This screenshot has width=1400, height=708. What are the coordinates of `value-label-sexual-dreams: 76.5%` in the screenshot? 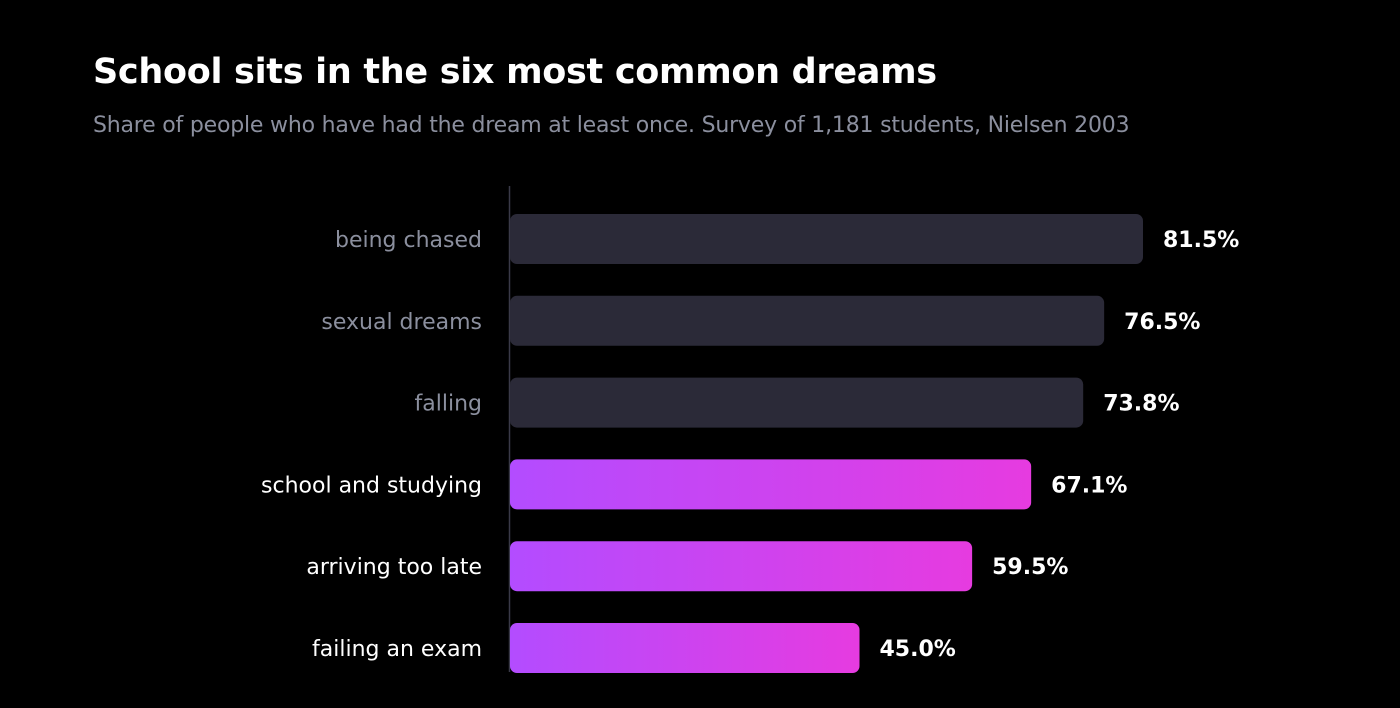 It's located at (1162, 322).